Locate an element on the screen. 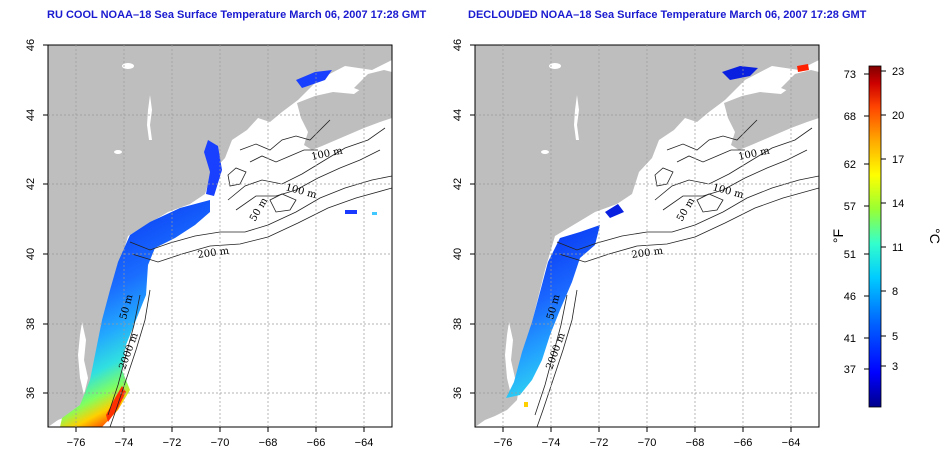 This screenshot has height=475, width=950. fahrenheit-unit-label: °F is located at coordinates (838, 236).